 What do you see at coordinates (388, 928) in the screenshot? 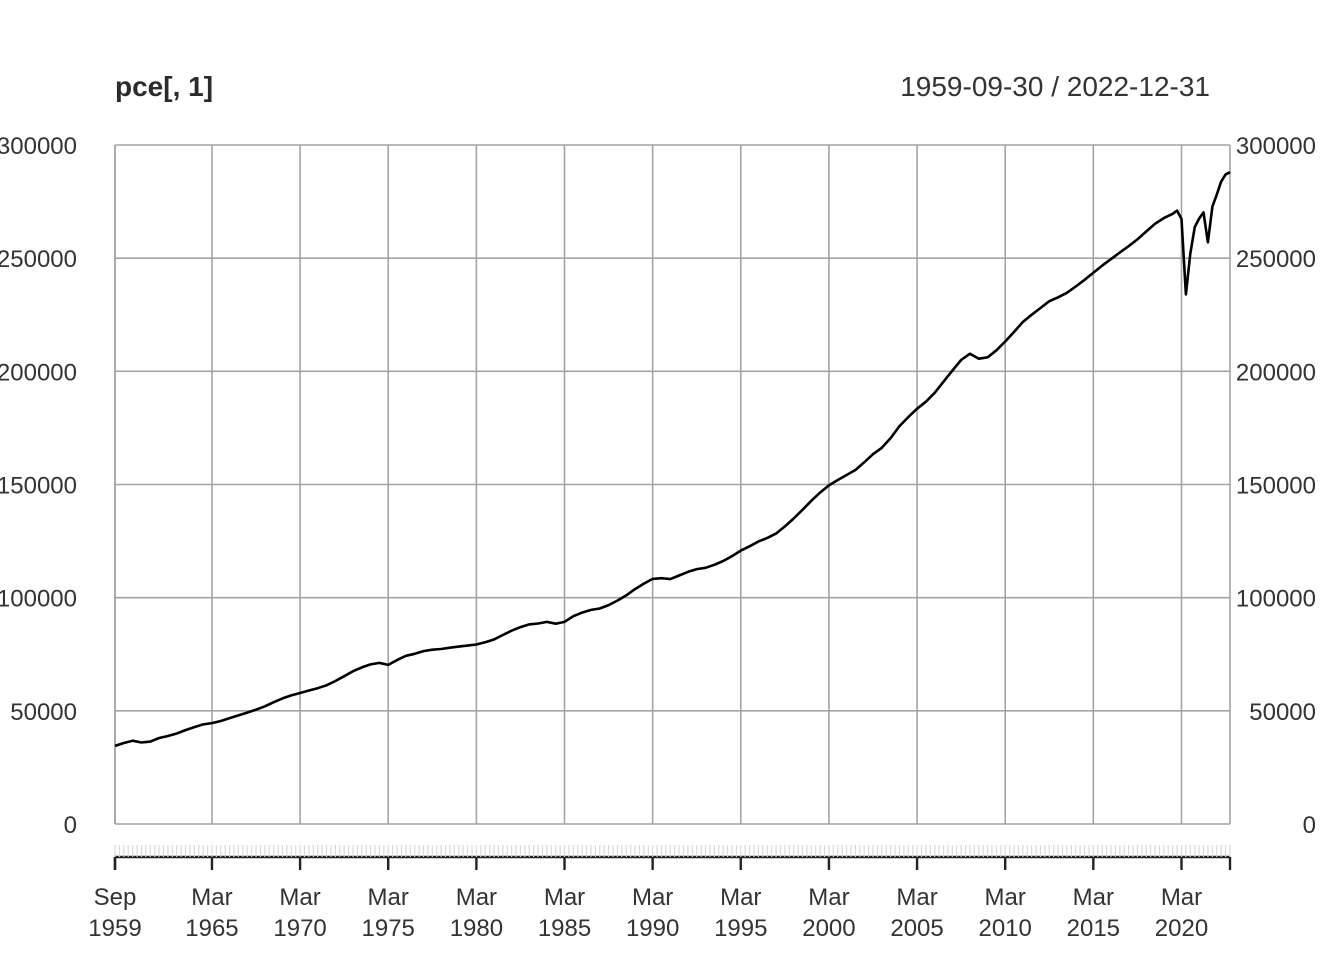
I see `x-tick-label-bottom: 1975` at bounding box center [388, 928].